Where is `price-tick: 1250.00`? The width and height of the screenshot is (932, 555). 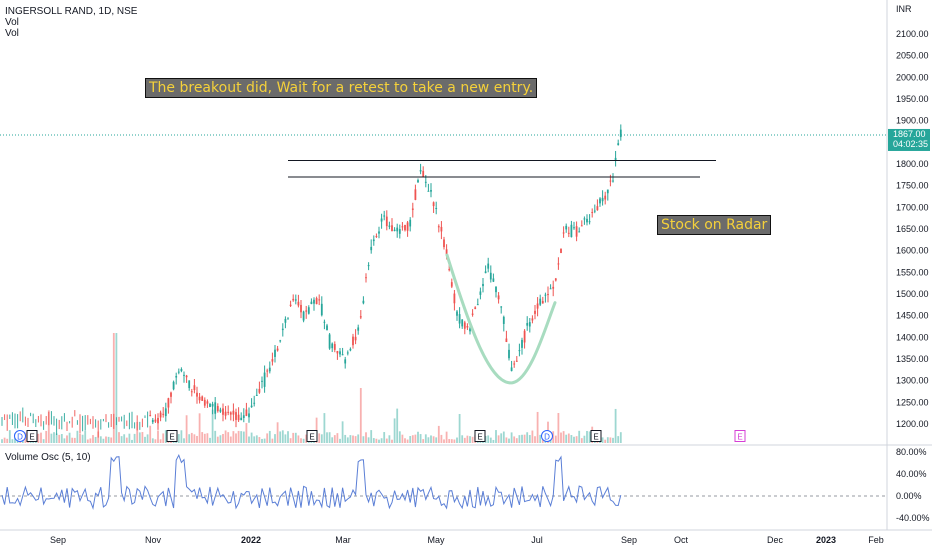
price-tick: 1250.00 is located at coordinates (912, 402).